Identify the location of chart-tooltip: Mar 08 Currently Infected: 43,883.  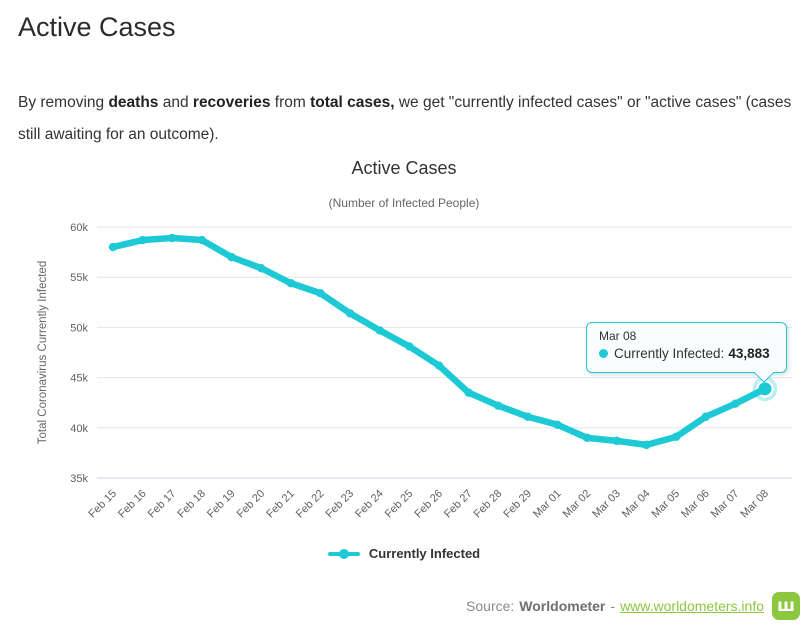
(686, 352).